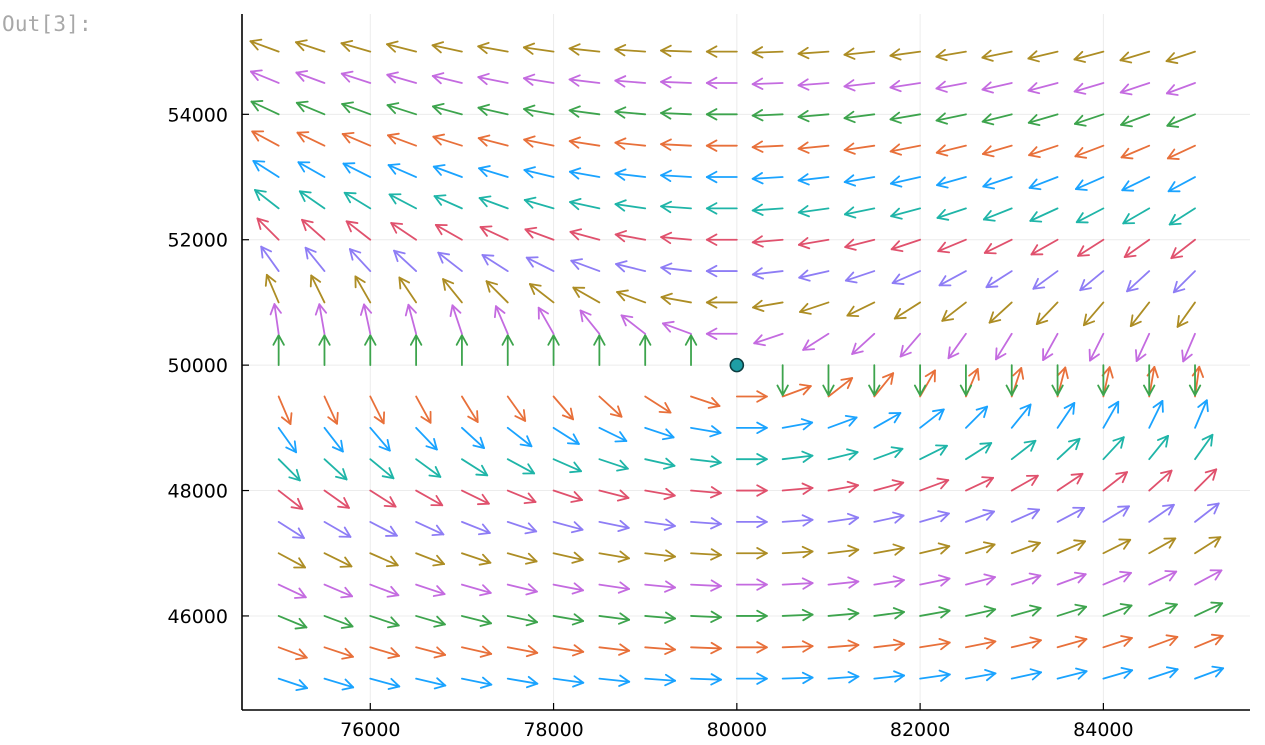 This screenshot has width=1265, height=745. I want to click on output-prompt: Out[3]:, so click(47, 24).